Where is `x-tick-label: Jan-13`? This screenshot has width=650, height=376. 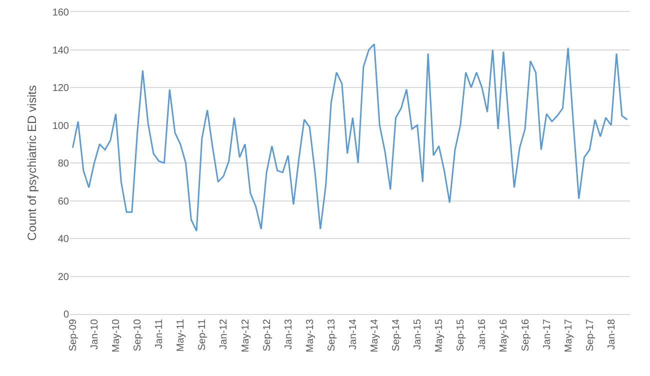 x-tick-label: Jan-13 is located at coordinates (288, 334).